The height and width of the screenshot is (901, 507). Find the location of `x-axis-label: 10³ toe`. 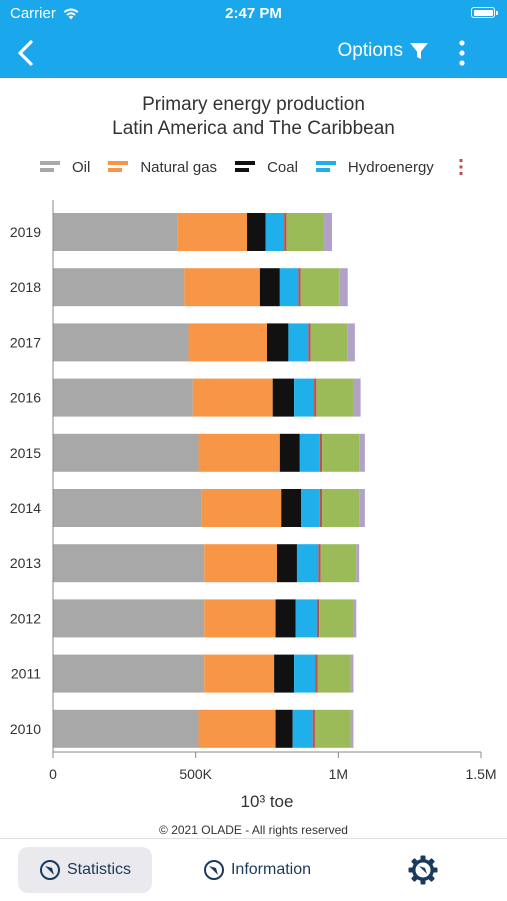

x-axis-label: 10³ toe is located at coordinates (267, 801).